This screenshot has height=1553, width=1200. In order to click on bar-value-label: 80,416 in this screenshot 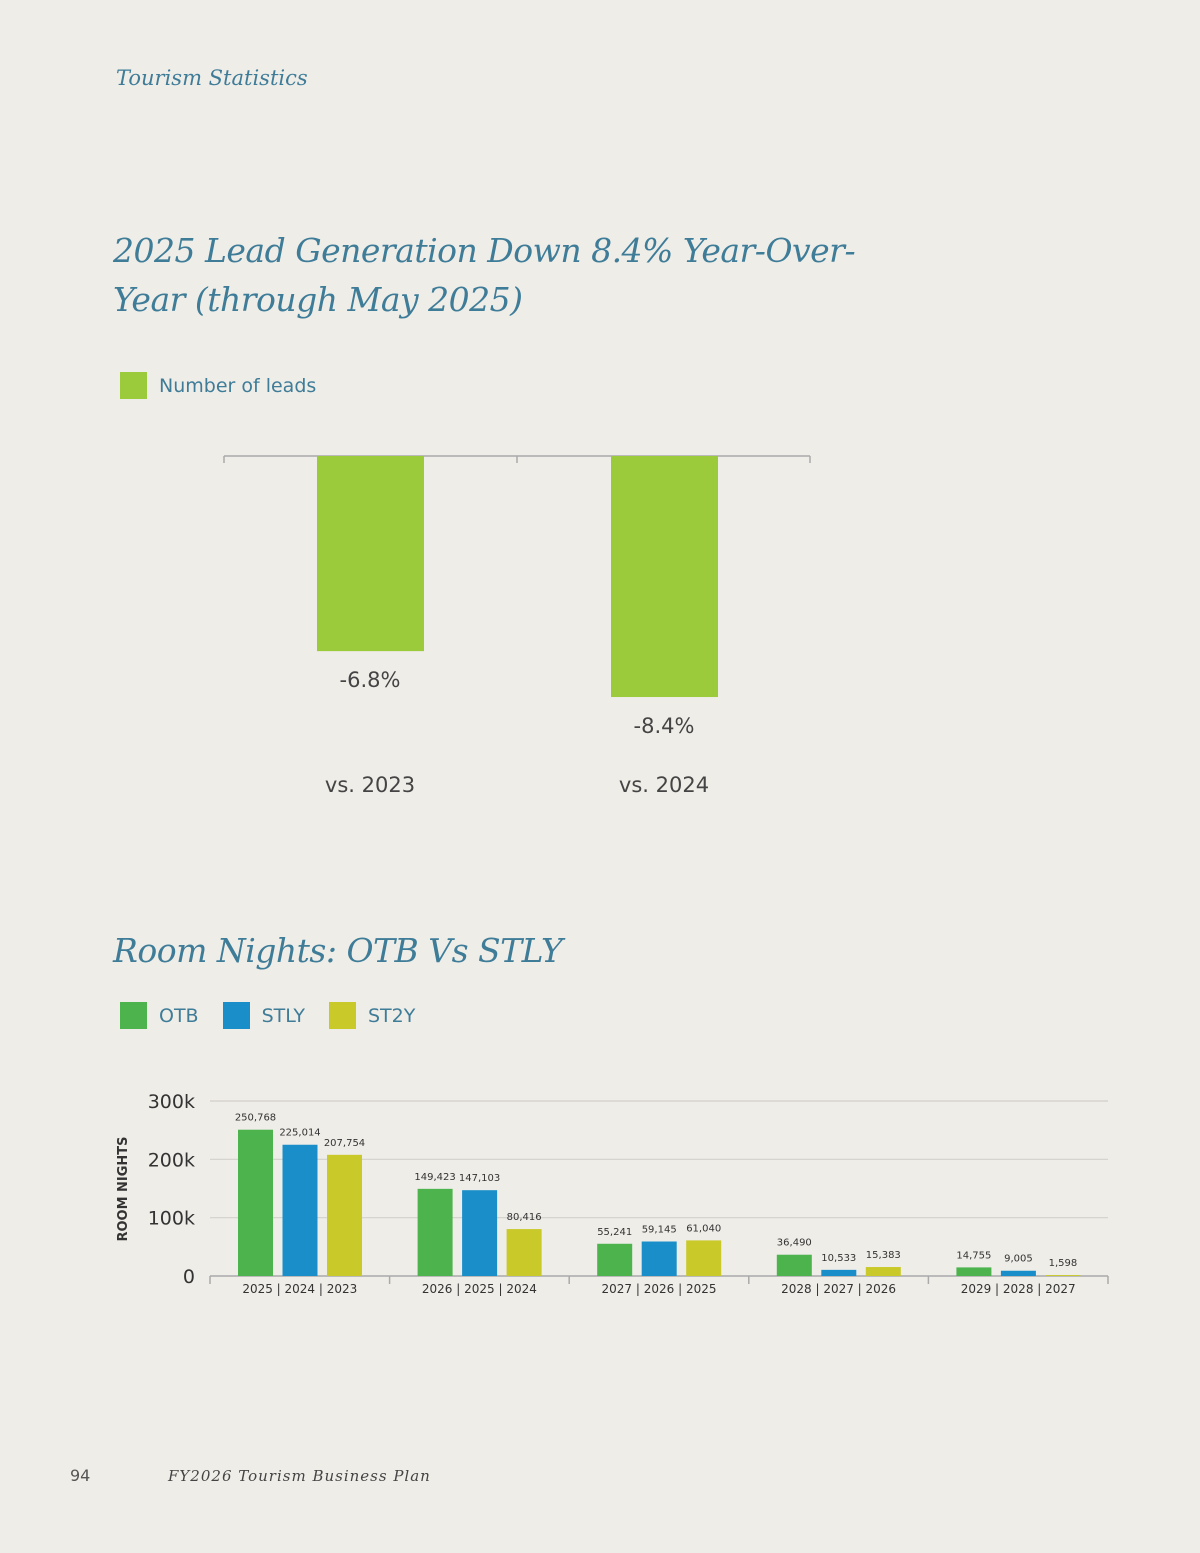, I will do `click(524, 1217)`.